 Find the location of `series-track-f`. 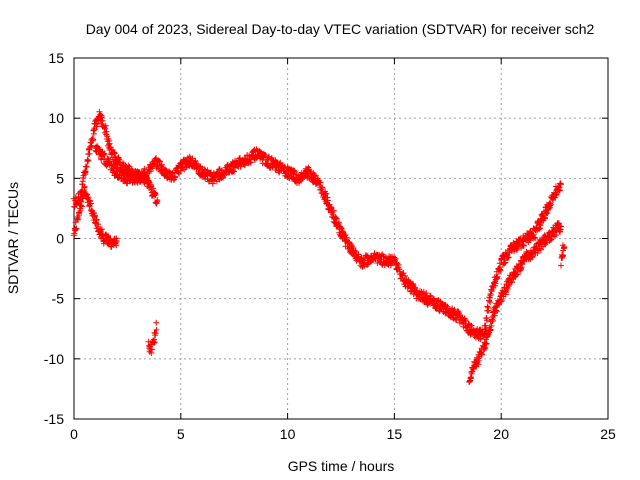

series-track-f is located at coordinates (523, 252).